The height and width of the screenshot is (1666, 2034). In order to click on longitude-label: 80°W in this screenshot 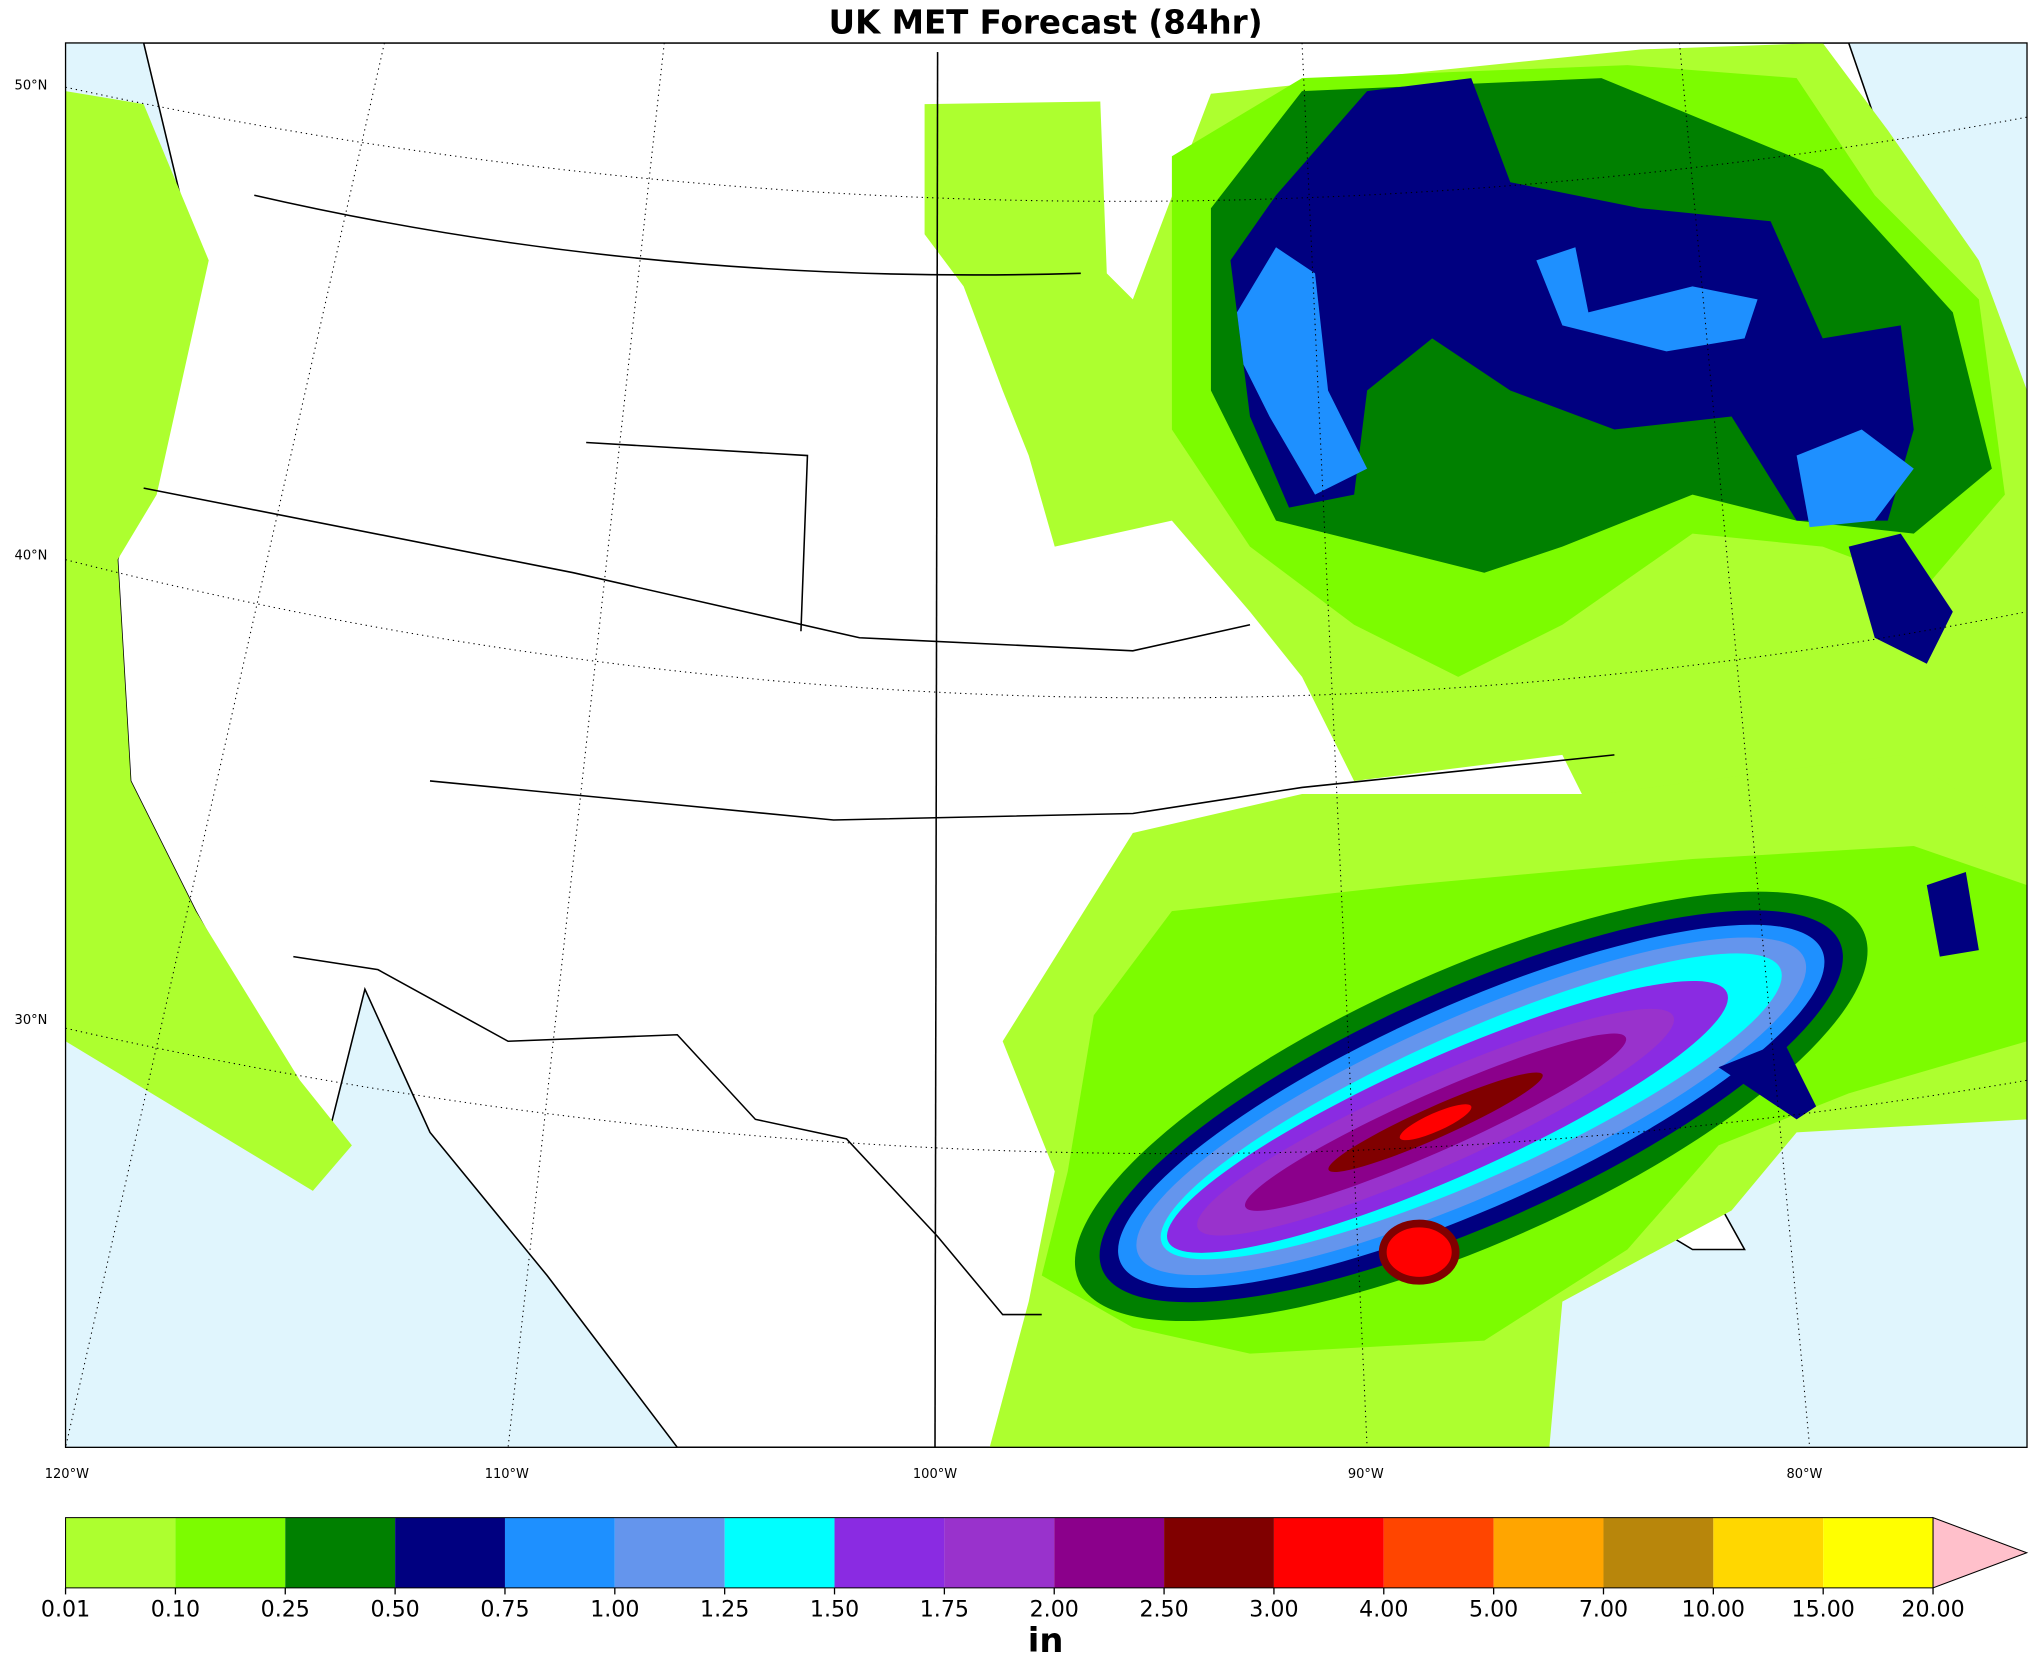, I will do `click(1804, 1474)`.